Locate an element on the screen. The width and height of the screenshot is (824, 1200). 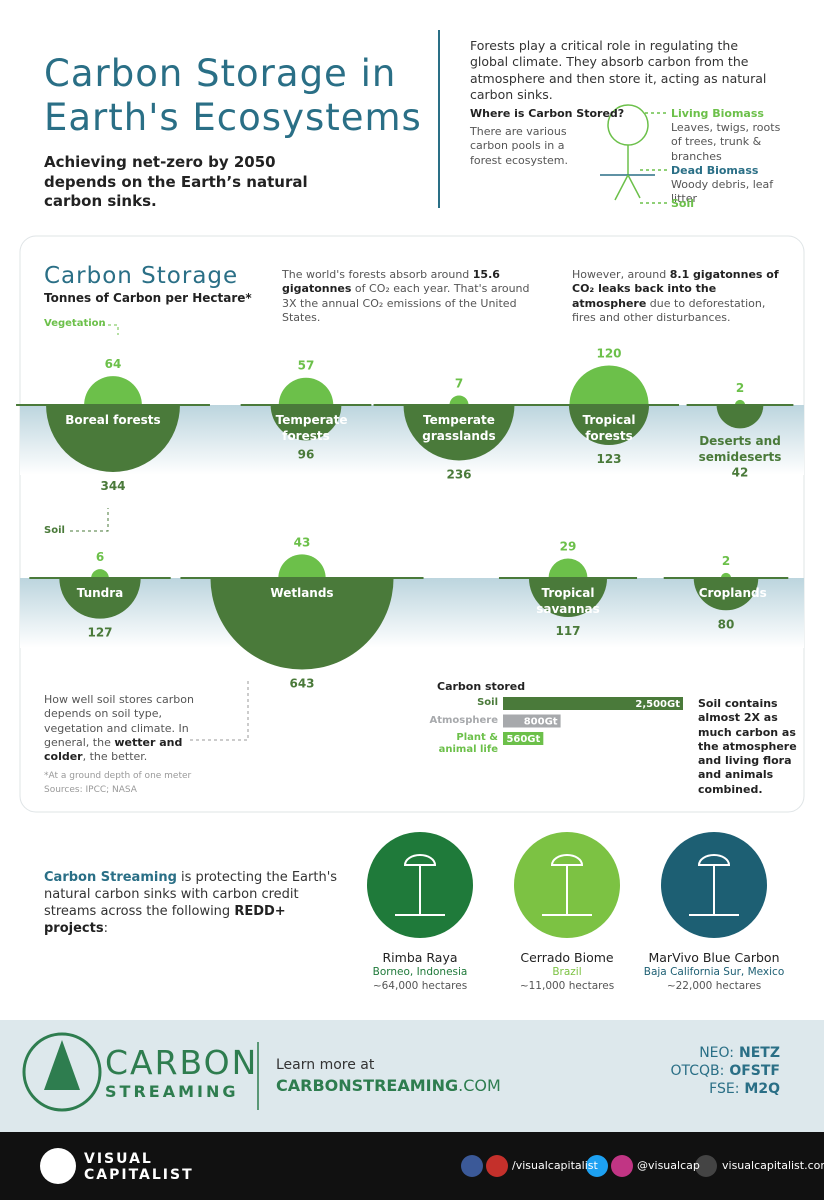
ecosystem-name: Tundra is located at coordinates (100, 593).